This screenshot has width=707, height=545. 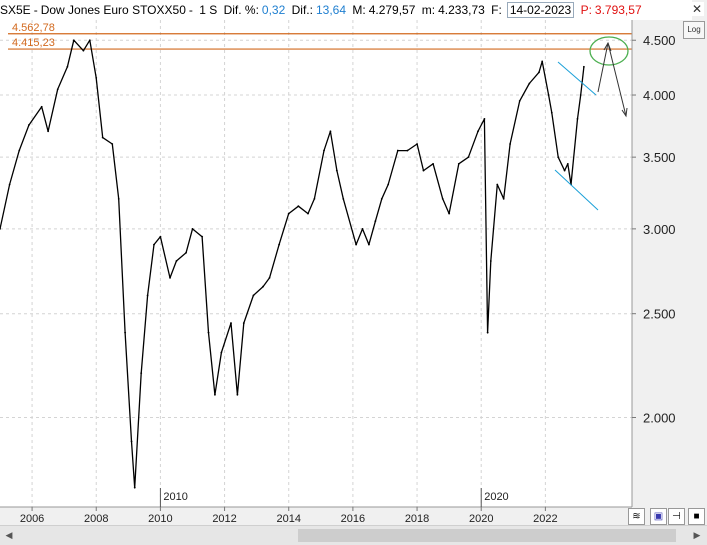 What do you see at coordinates (428, 10) in the screenshot?
I see `min-label: m:` at bounding box center [428, 10].